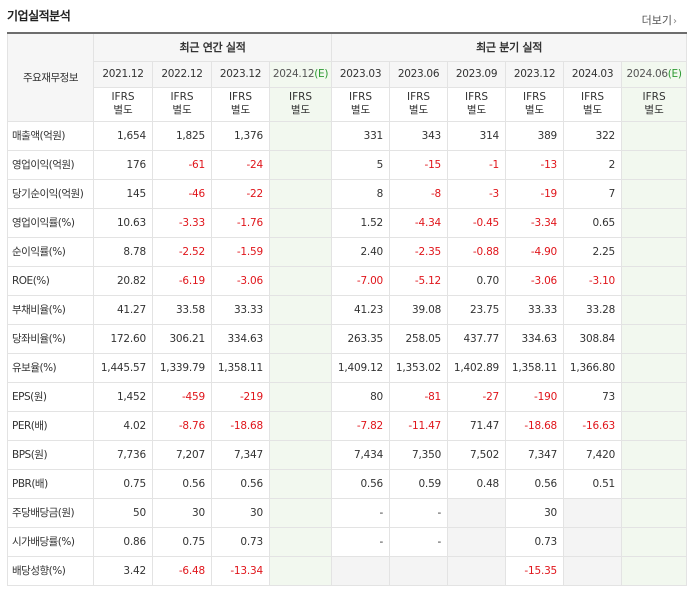 The height and width of the screenshot is (590, 688). What do you see at coordinates (476, 74) in the screenshot?
I see `period-label: 2023.09` at bounding box center [476, 74].